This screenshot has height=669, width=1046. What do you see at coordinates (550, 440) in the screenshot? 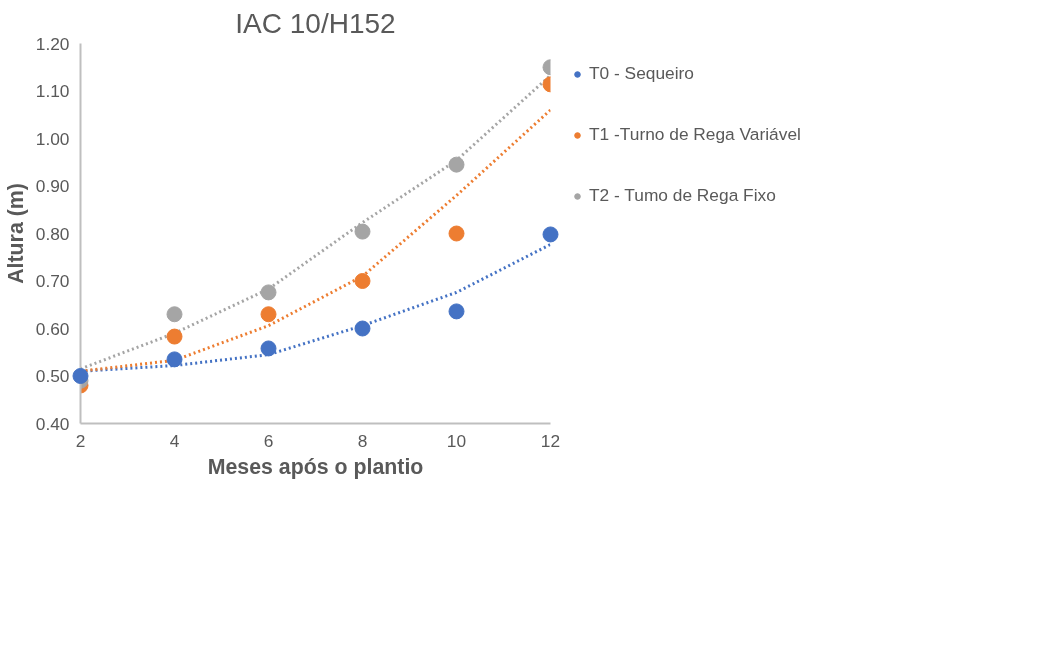
I see `x-tick-label: 12` at bounding box center [550, 440].